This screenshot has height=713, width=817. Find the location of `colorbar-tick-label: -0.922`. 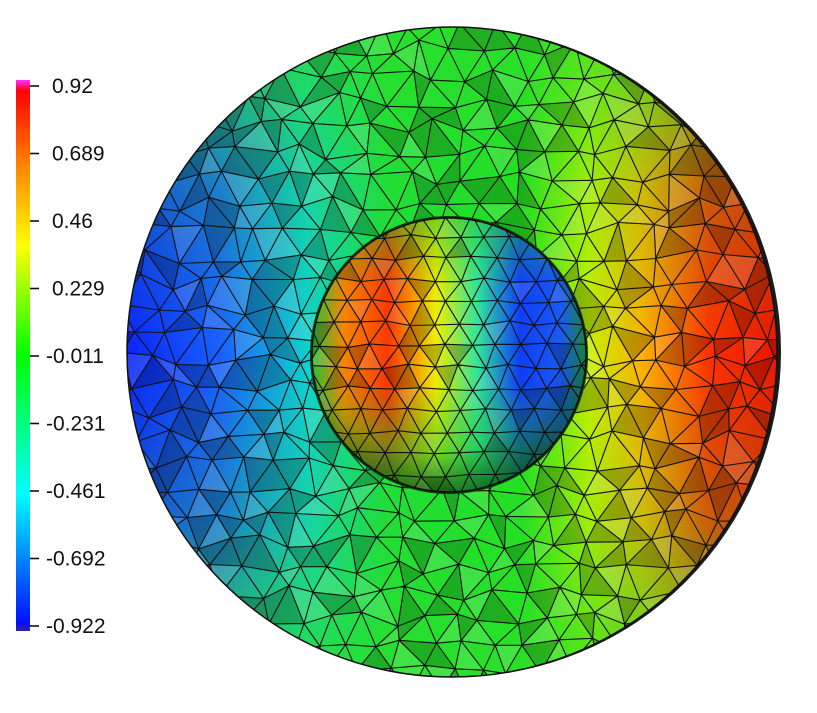

colorbar-tick-label: -0.922 is located at coordinates (76, 626).